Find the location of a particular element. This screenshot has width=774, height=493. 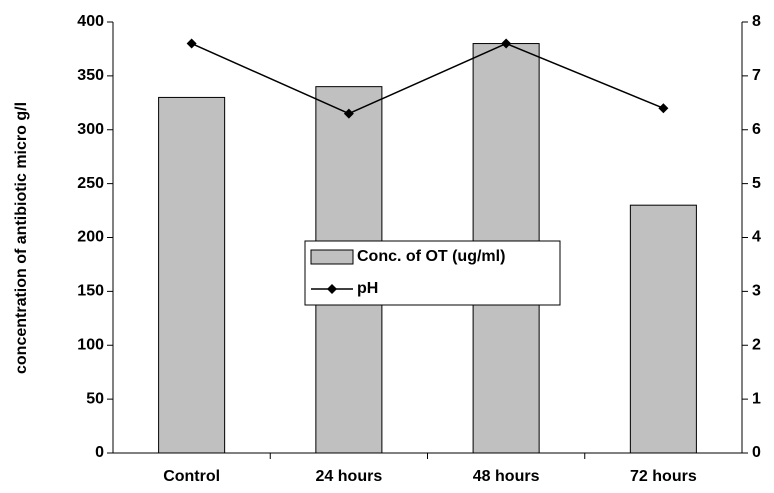

y2-tick-label: 1 is located at coordinates (756, 398).